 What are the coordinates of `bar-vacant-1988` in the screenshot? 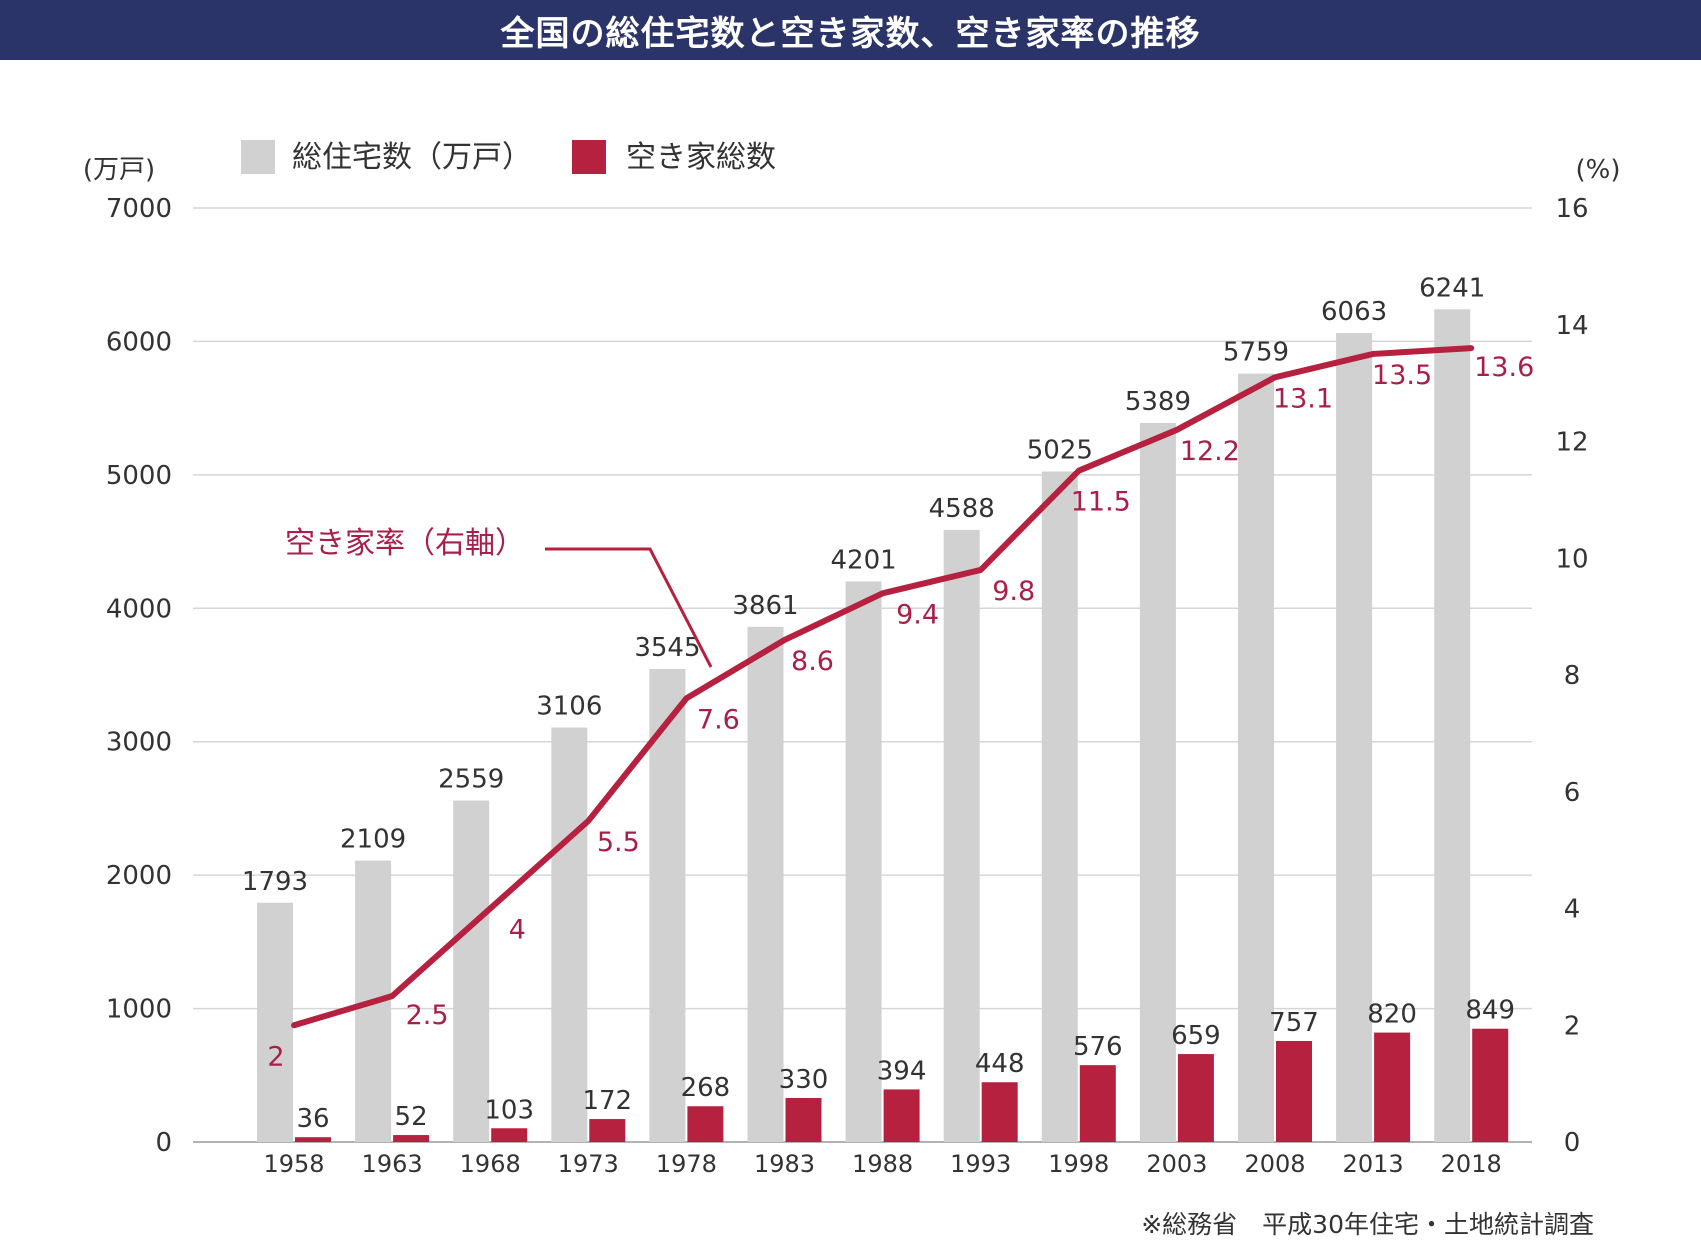 It's located at (901, 1115).